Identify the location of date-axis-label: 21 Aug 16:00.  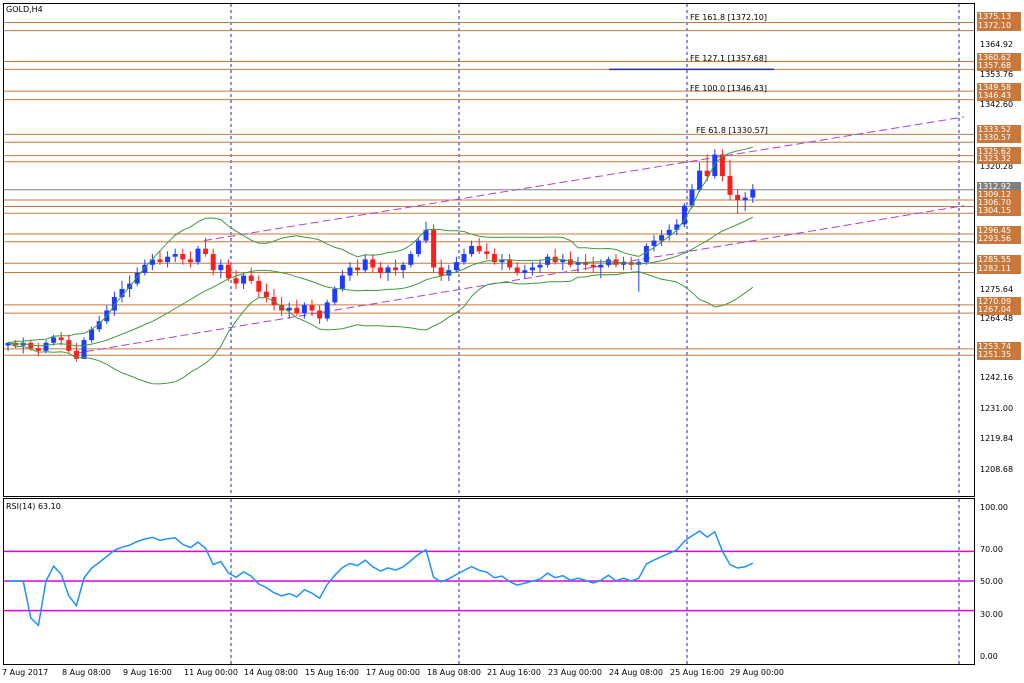
(514, 672).